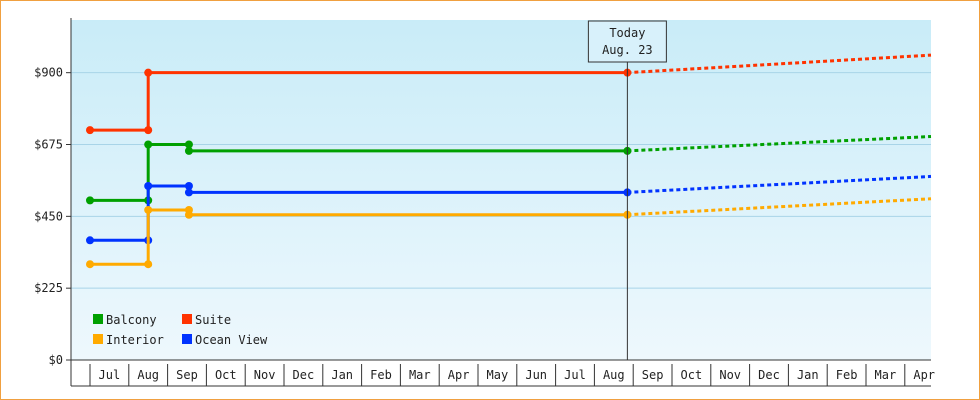 The height and width of the screenshot is (400, 980). Describe the element at coordinates (48, 288) in the screenshot. I see `y-tick-label: $225` at that location.